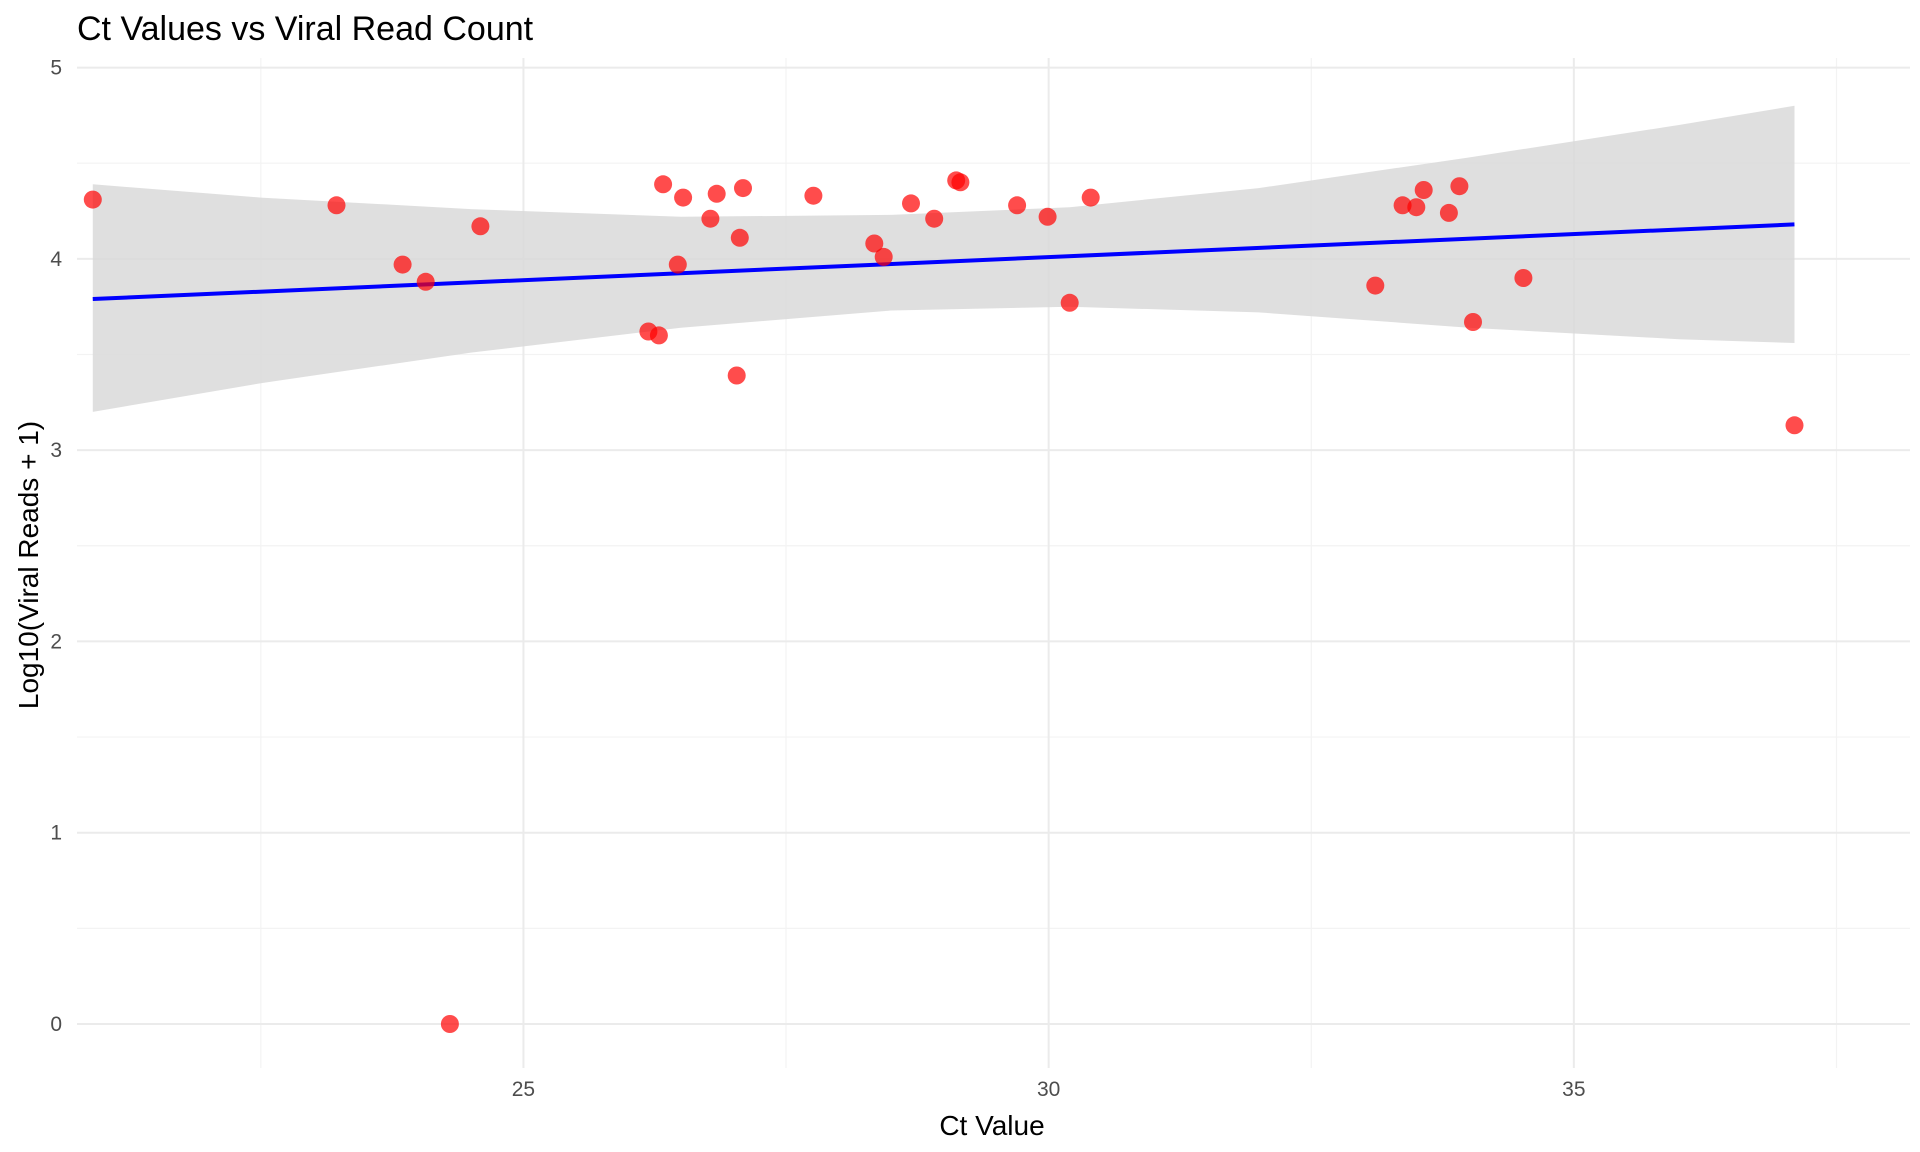  I want to click on trend-line-group, so click(943, 262).